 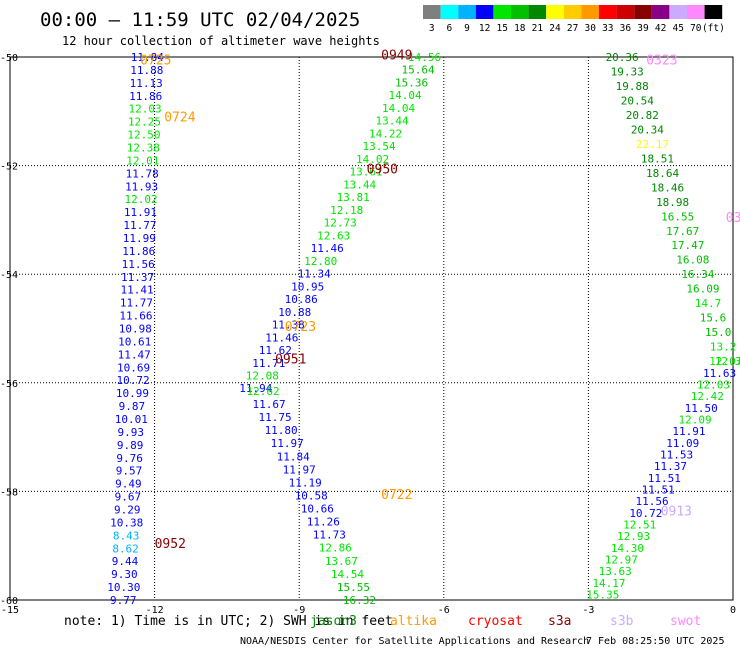 What do you see at coordinates (146, 83) in the screenshot?
I see `swh-value: 11.13` at bounding box center [146, 83].